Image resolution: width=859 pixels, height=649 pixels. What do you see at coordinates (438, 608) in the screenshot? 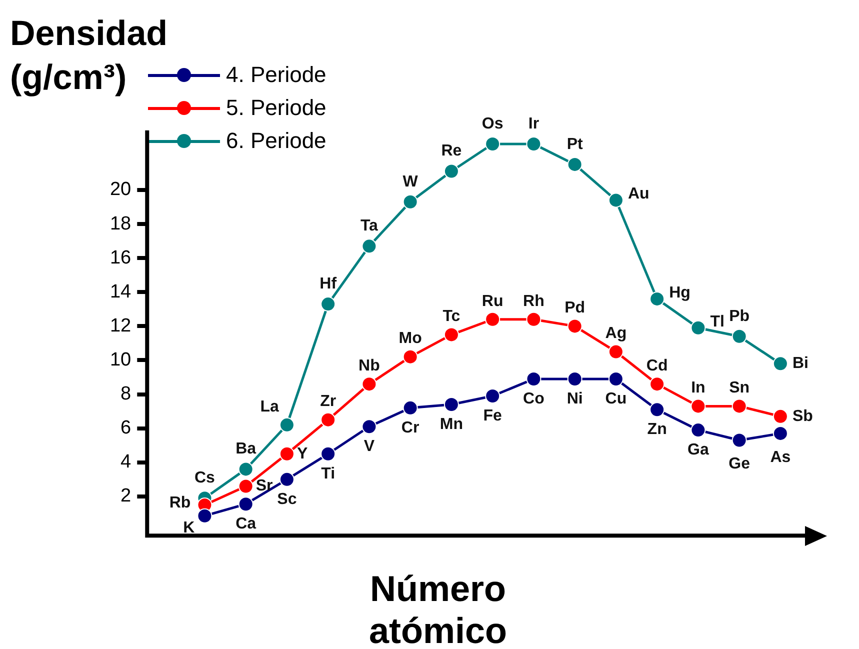
I see `x-axis-title: Número atómico` at bounding box center [438, 608].